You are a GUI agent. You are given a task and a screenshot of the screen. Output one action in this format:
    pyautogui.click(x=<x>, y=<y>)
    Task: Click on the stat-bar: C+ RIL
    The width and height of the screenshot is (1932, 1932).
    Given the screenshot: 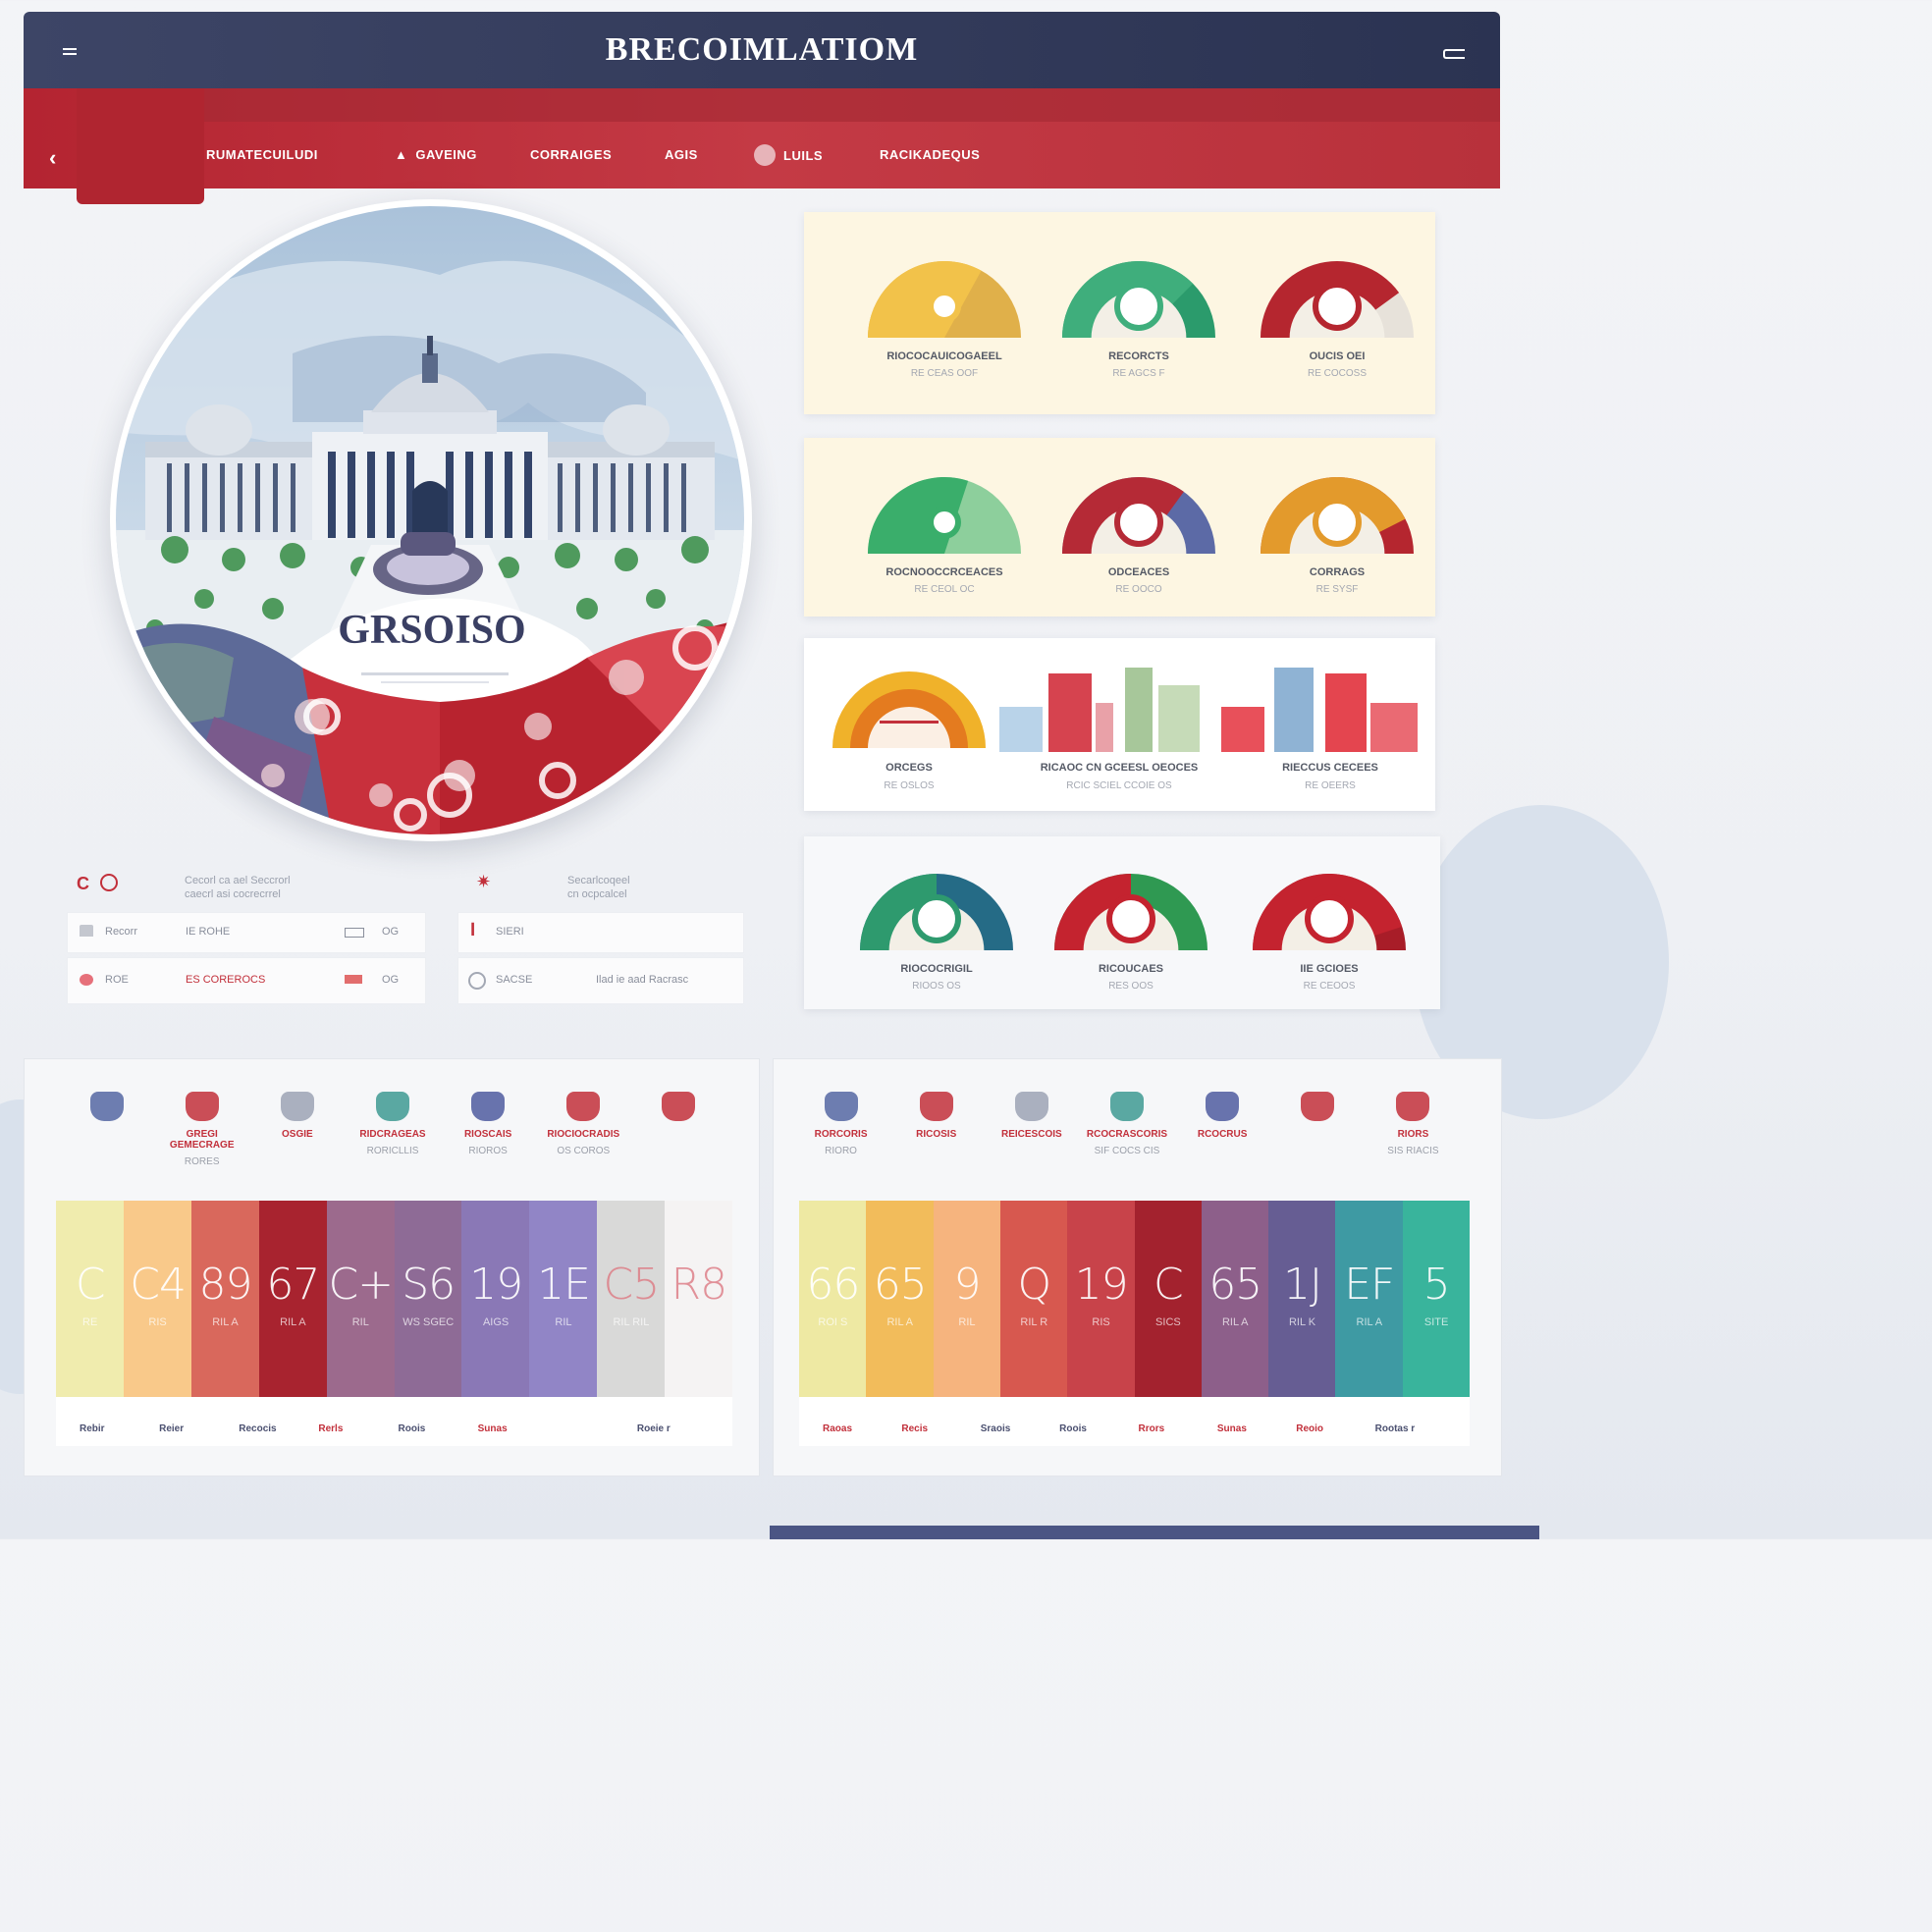 What is the action you would take?
    pyautogui.click(x=360, y=1299)
    